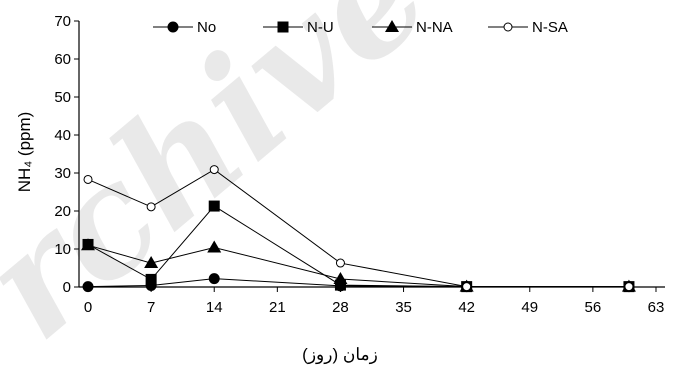 This screenshot has width=674, height=374. What do you see at coordinates (62, 59) in the screenshot?
I see `y-tick-label: 60` at bounding box center [62, 59].